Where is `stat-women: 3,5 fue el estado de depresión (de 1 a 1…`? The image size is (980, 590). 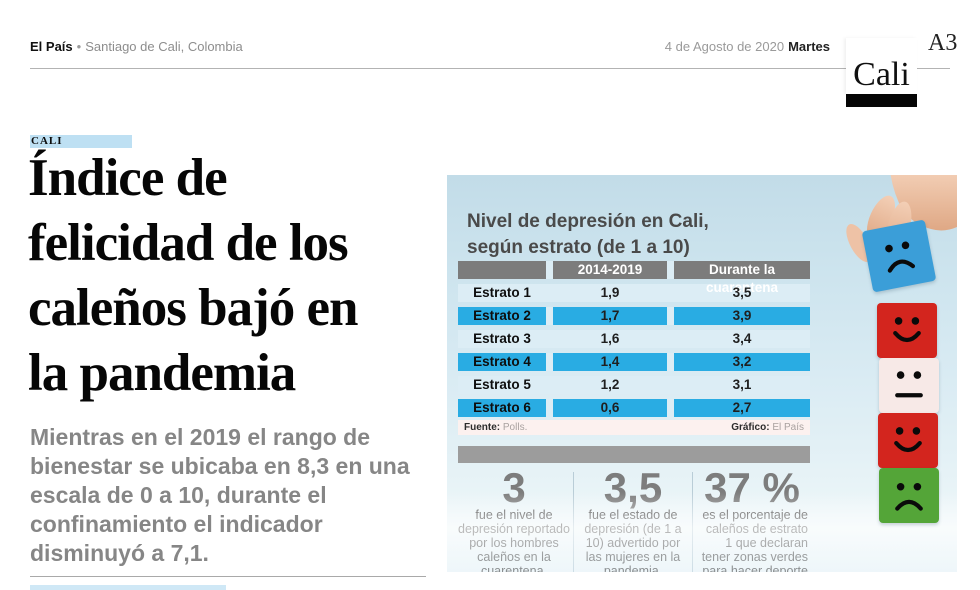 stat-women: 3,5 fue el estado de depresión (de 1 a 1… is located at coordinates (633, 518).